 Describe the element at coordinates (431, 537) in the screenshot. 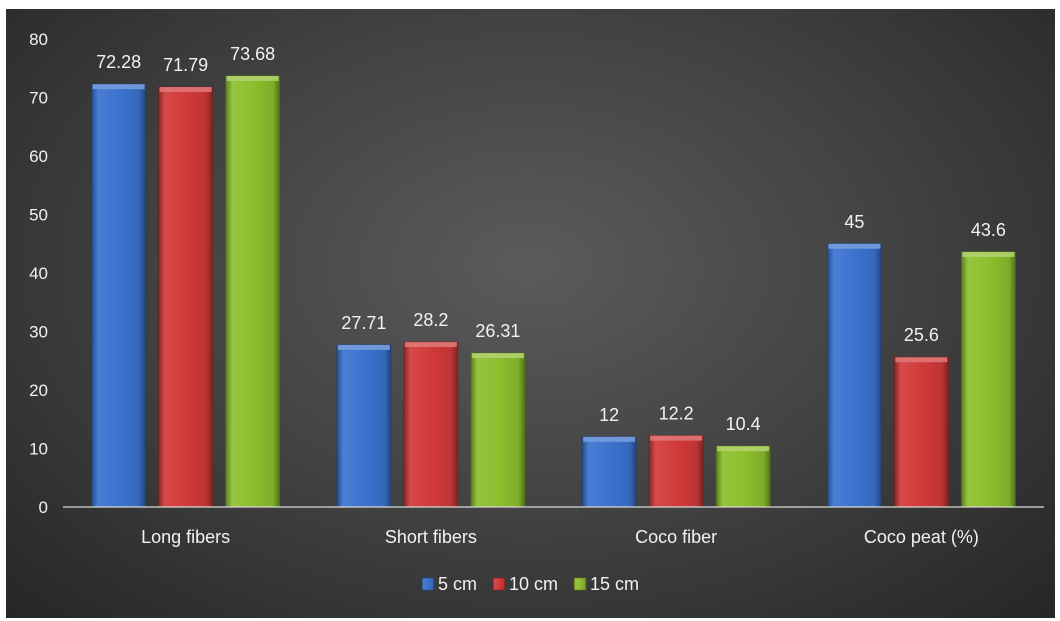

I see `x-category-label: Short fibers` at that location.